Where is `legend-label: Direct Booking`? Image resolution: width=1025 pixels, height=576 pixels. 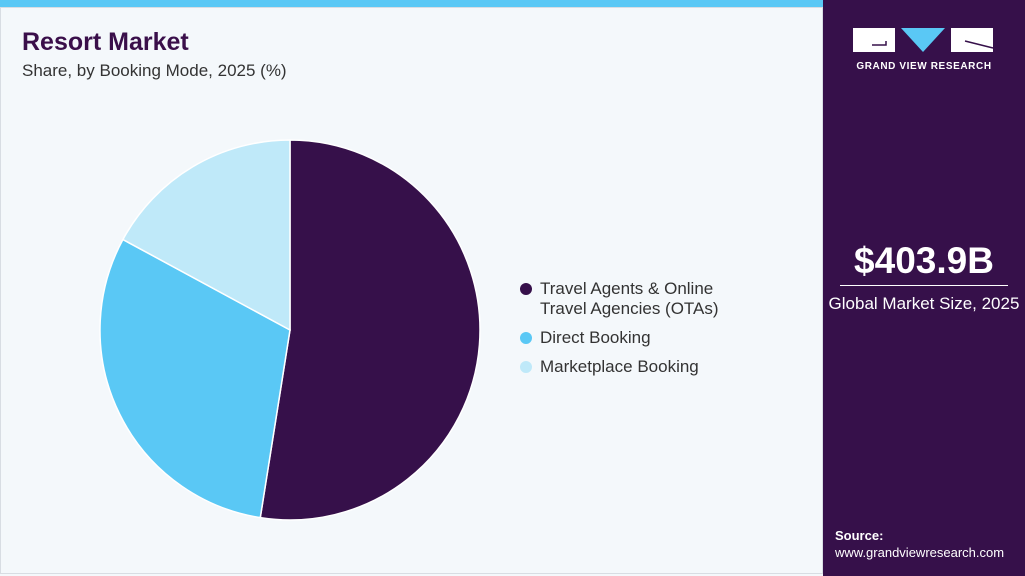 legend-label: Direct Booking is located at coordinates (595, 337).